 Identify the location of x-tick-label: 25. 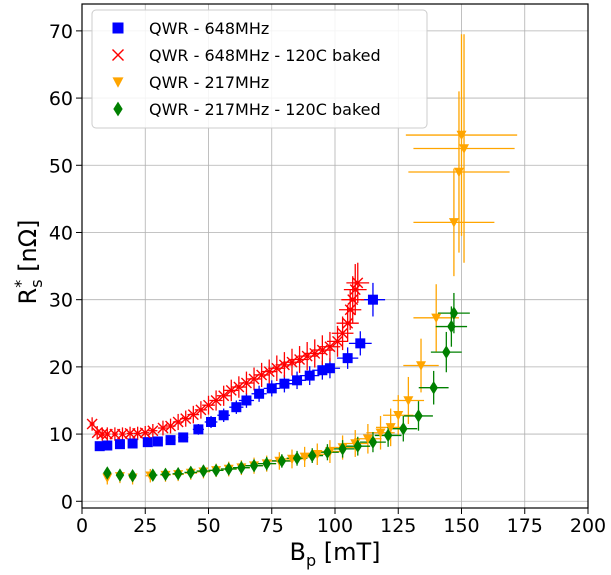
(145, 526).